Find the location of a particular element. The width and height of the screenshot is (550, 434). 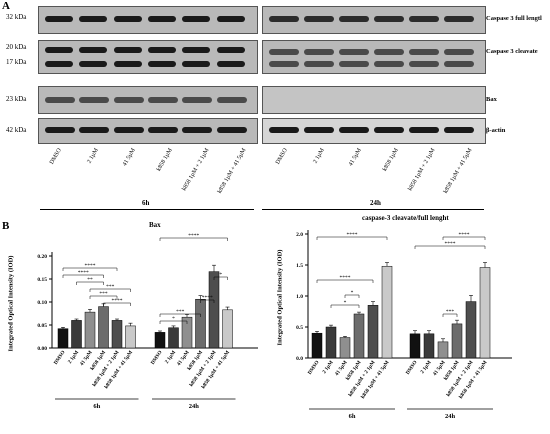

mw-label: 32 kDa is located at coordinates (16, 17).